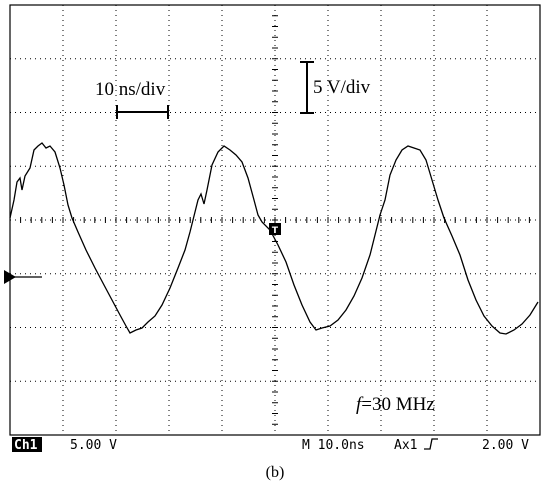 The width and height of the screenshot is (550, 485). Describe the element at coordinates (431, 444) in the screenshot. I see `trigger-edge-icon` at that location.